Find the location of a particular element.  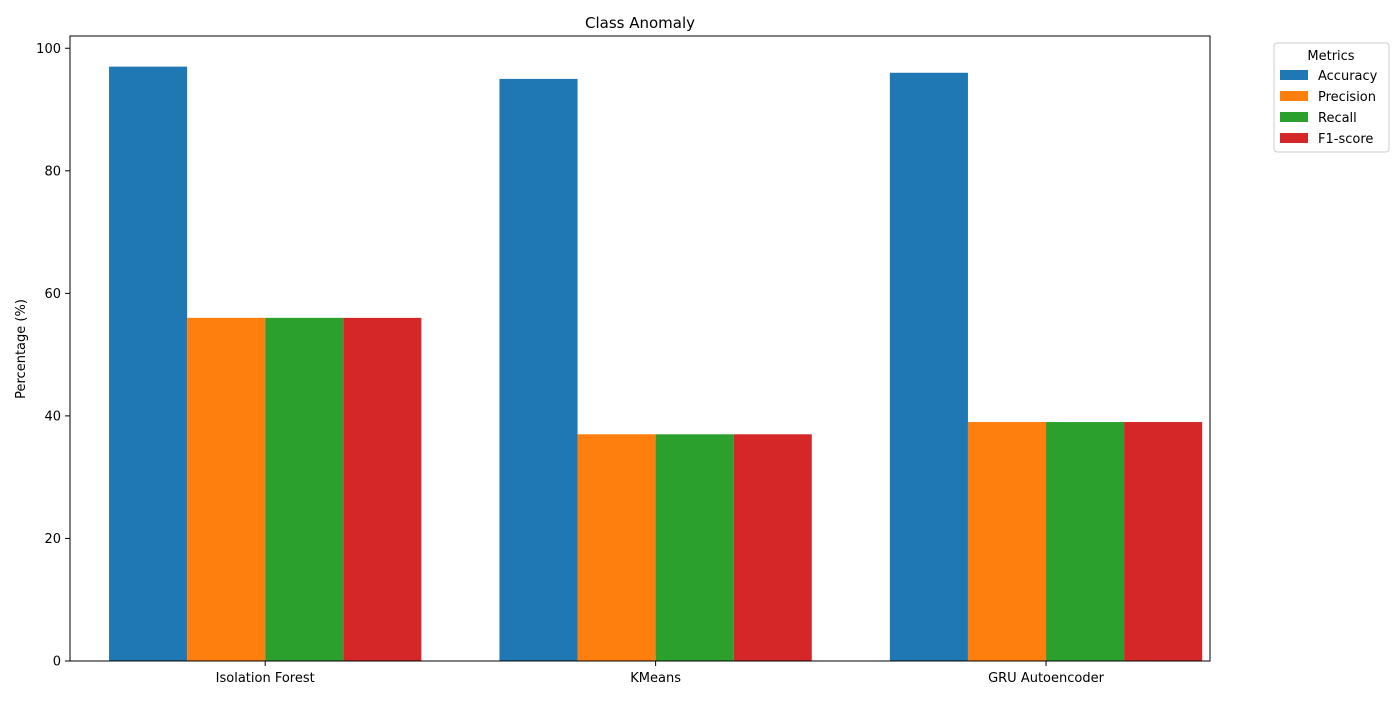

legend-label-recall: Recall is located at coordinates (1337, 118).